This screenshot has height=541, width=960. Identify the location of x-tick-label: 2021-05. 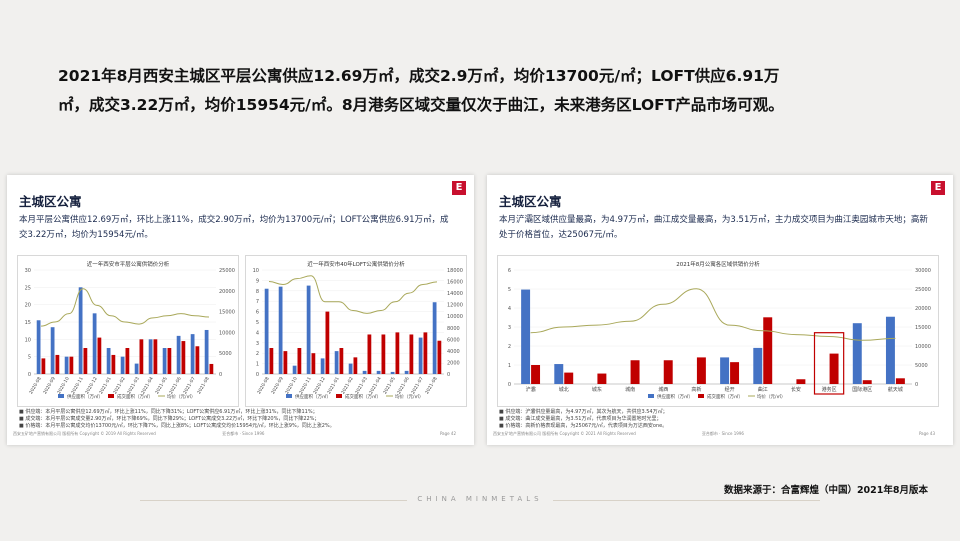
(161, 385).